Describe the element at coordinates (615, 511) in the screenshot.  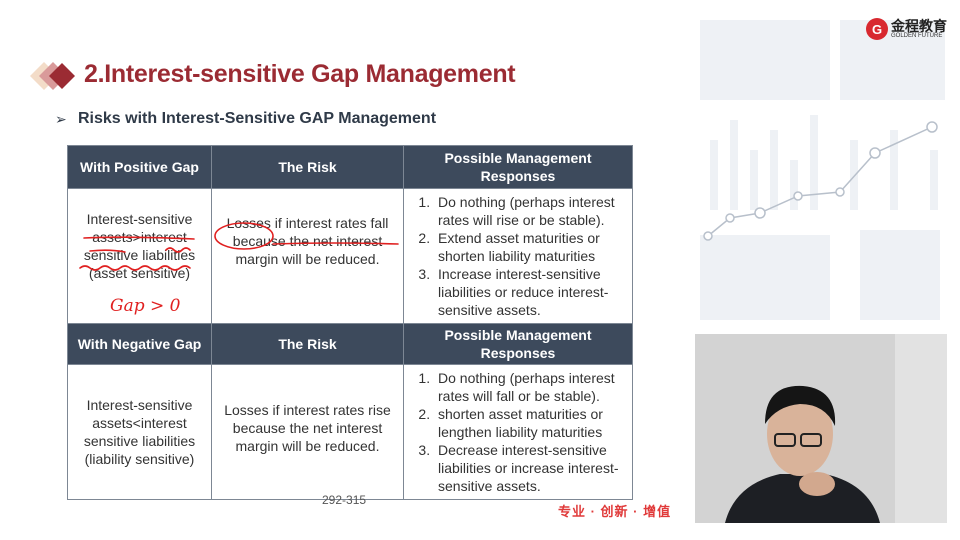
I see `slogan: 专业 · 创新 · 增值` at that location.